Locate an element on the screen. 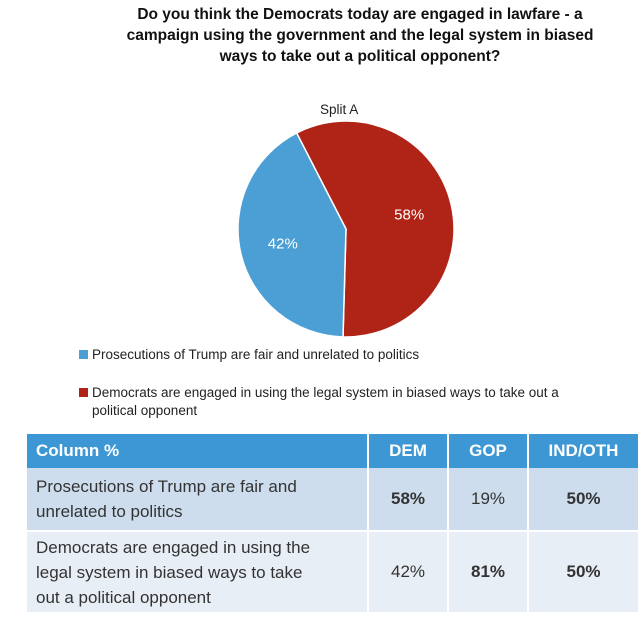 The image size is (640, 621). pie-data-label: 58% is located at coordinates (409, 215).